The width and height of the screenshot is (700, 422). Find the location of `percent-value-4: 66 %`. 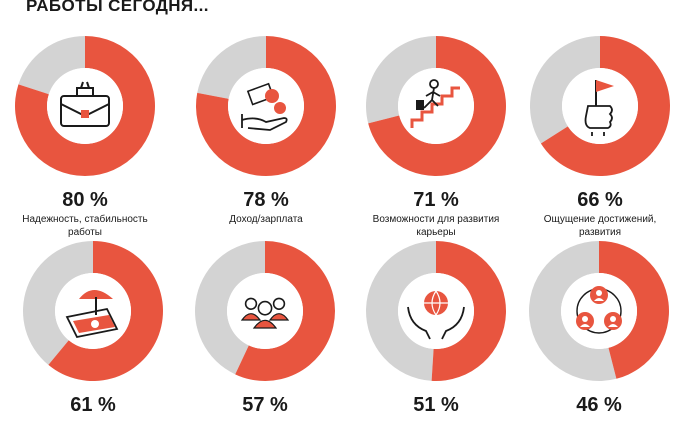

percent-value-4: 66 % is located at coordinates (600, 200).